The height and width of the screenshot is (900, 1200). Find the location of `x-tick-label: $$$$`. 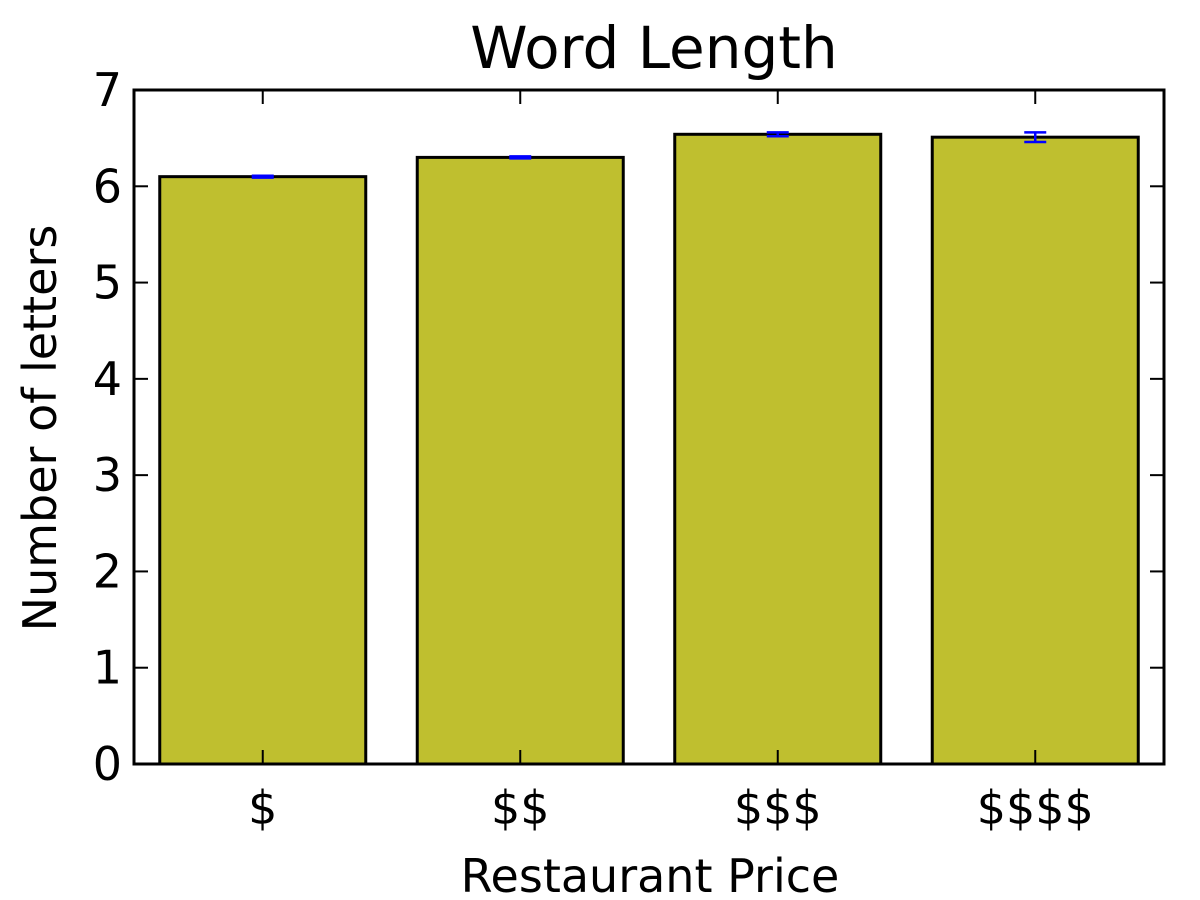

x-tick-label: $$$$ is located at coordinates (1035, 808).